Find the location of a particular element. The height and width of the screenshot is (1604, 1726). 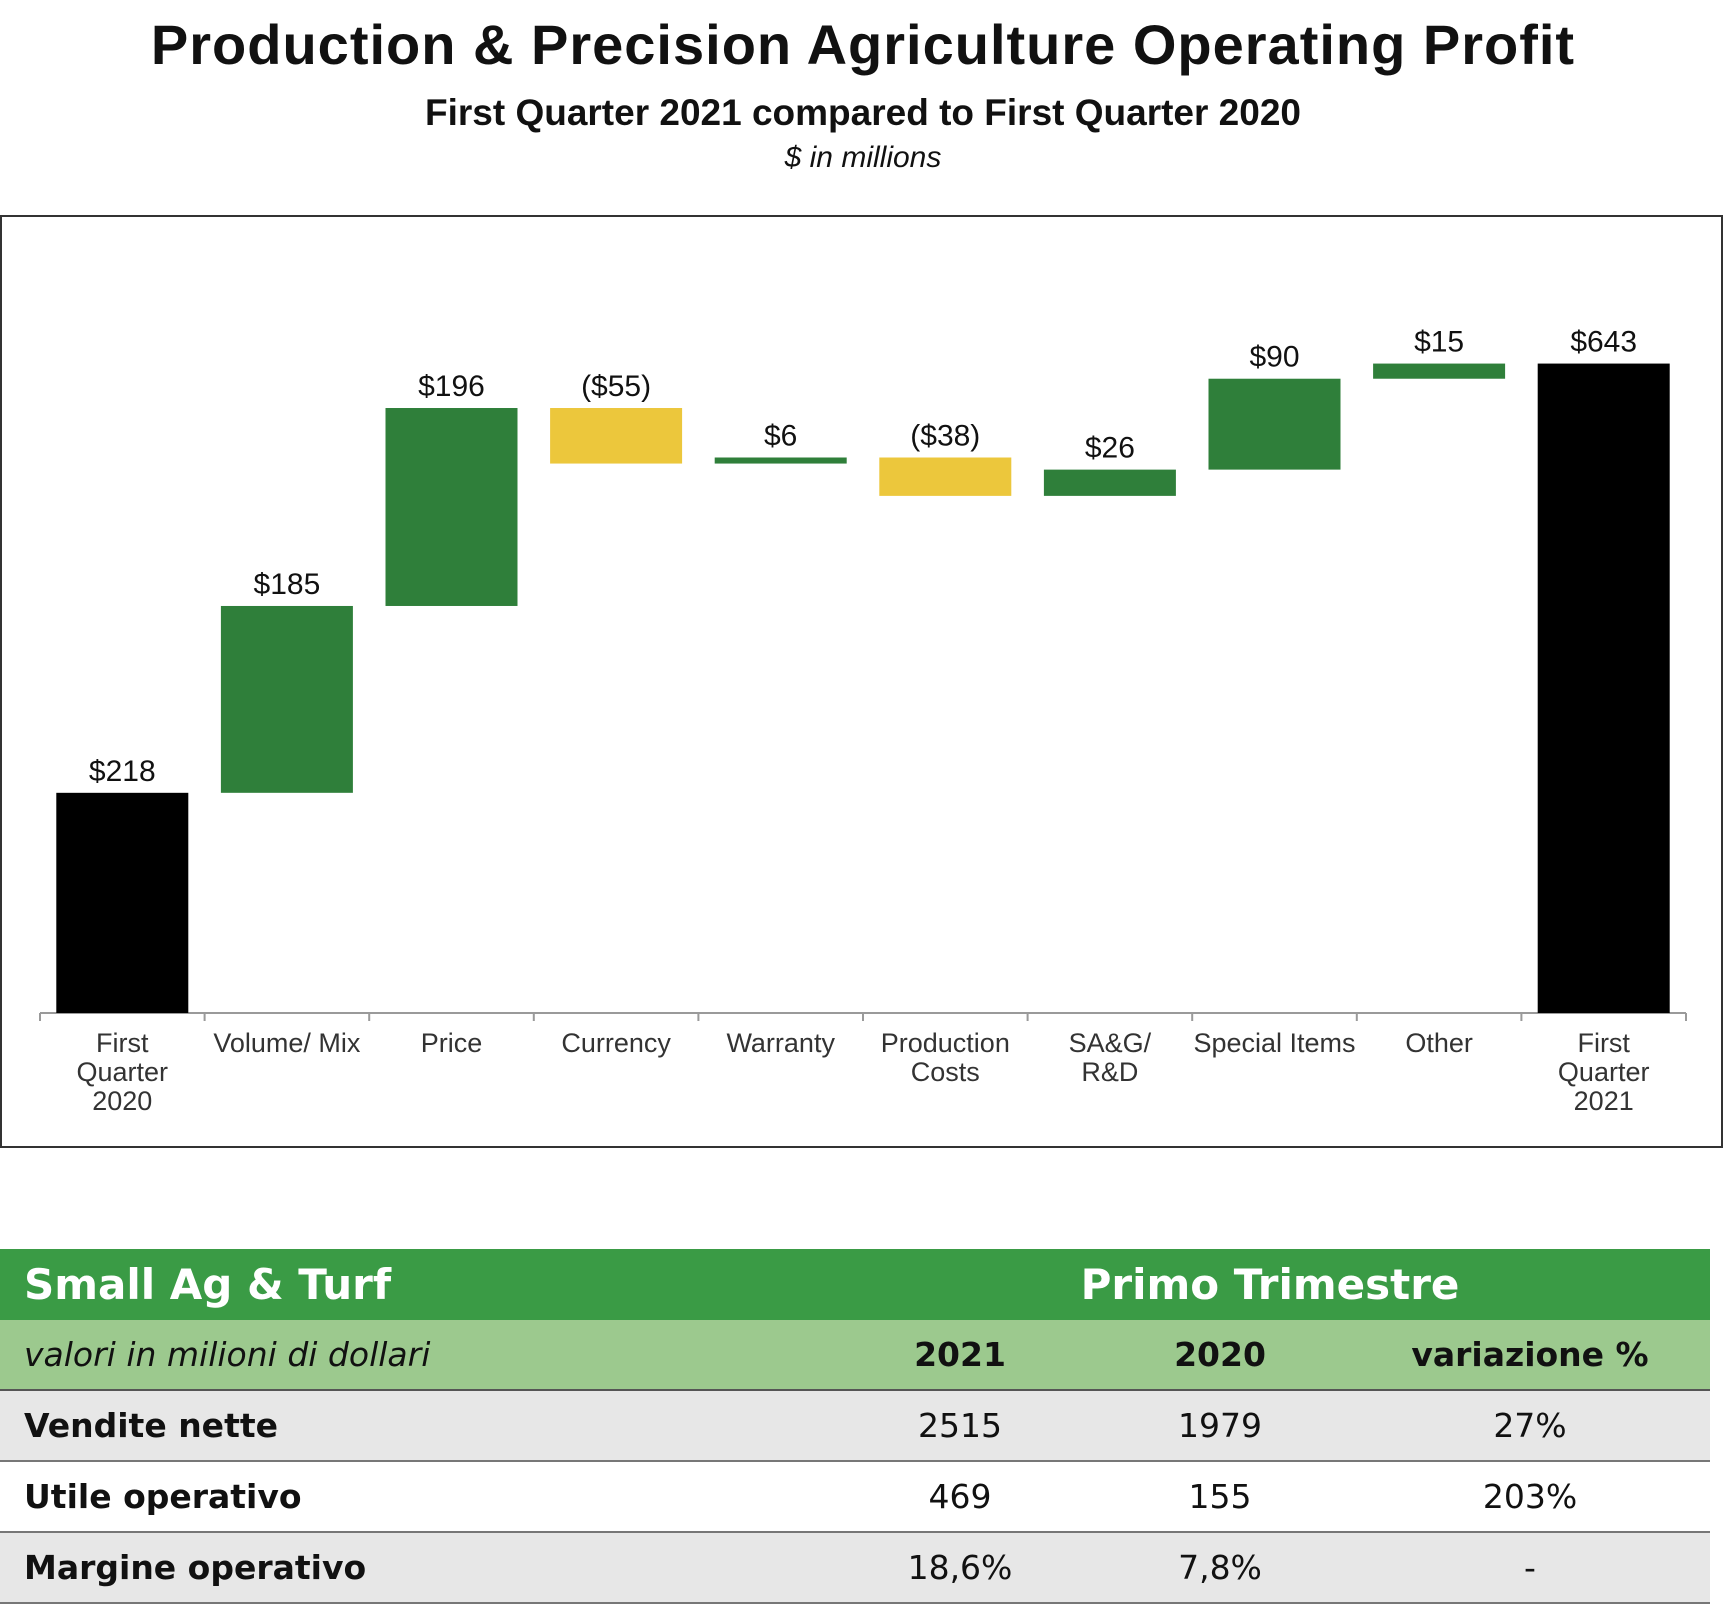

category-label-line: Currency is located at coordinates (616, 1043).